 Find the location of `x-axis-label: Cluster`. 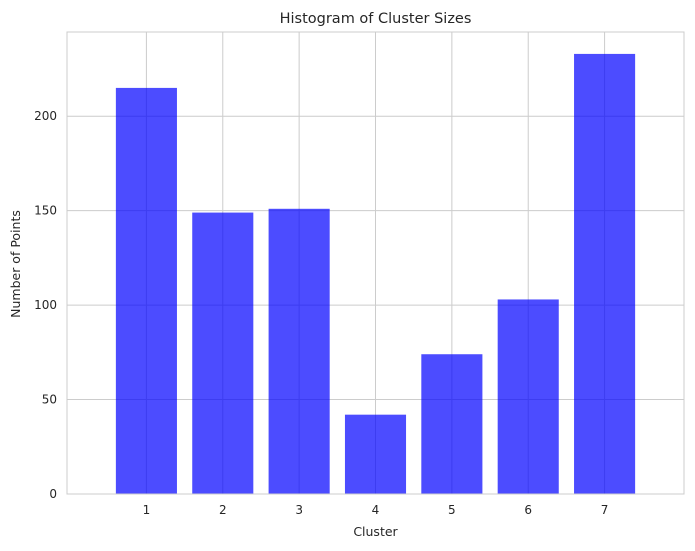

x-axis-label: Cluster is located at coordinates (375, 531).